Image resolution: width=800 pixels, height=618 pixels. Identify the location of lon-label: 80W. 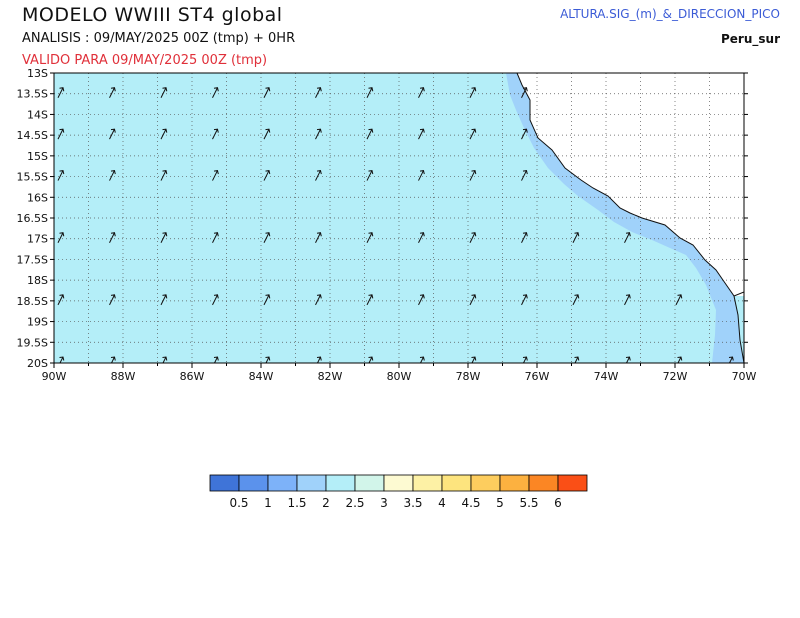
(399, 376).